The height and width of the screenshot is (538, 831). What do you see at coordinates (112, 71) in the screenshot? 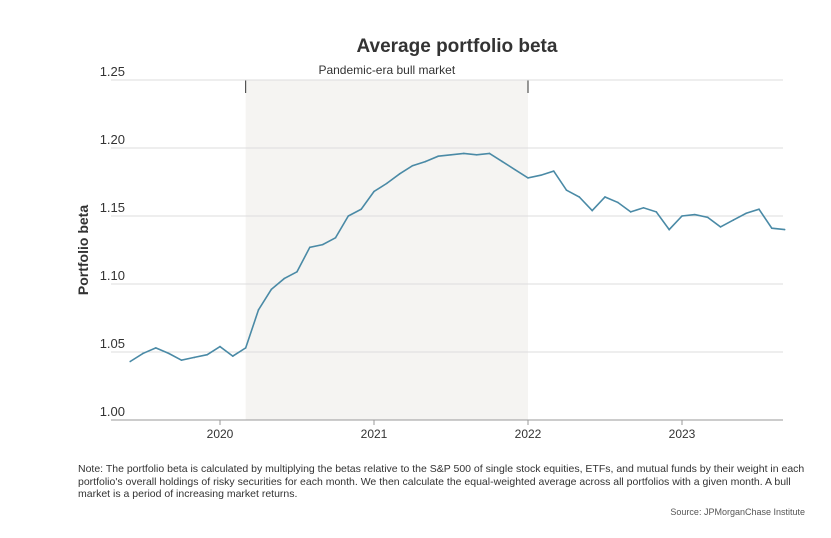
I see `y-tick-label: 1.25` at bounding box center [112, 71].